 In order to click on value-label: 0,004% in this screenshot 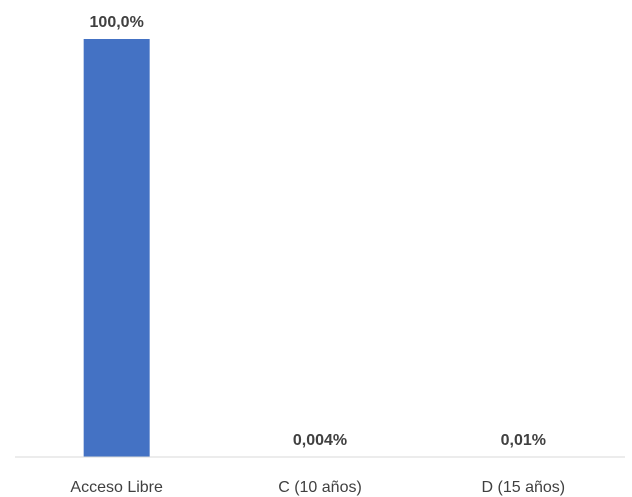, I will do `click(320, 440)`.